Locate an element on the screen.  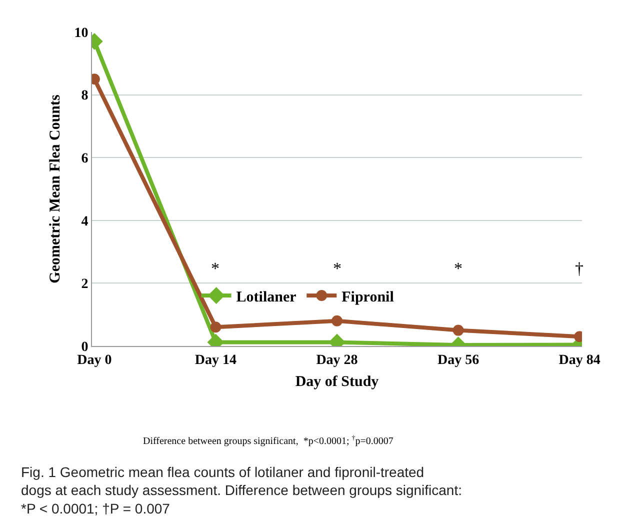
annotation: † is located at coordinates (579, 268).